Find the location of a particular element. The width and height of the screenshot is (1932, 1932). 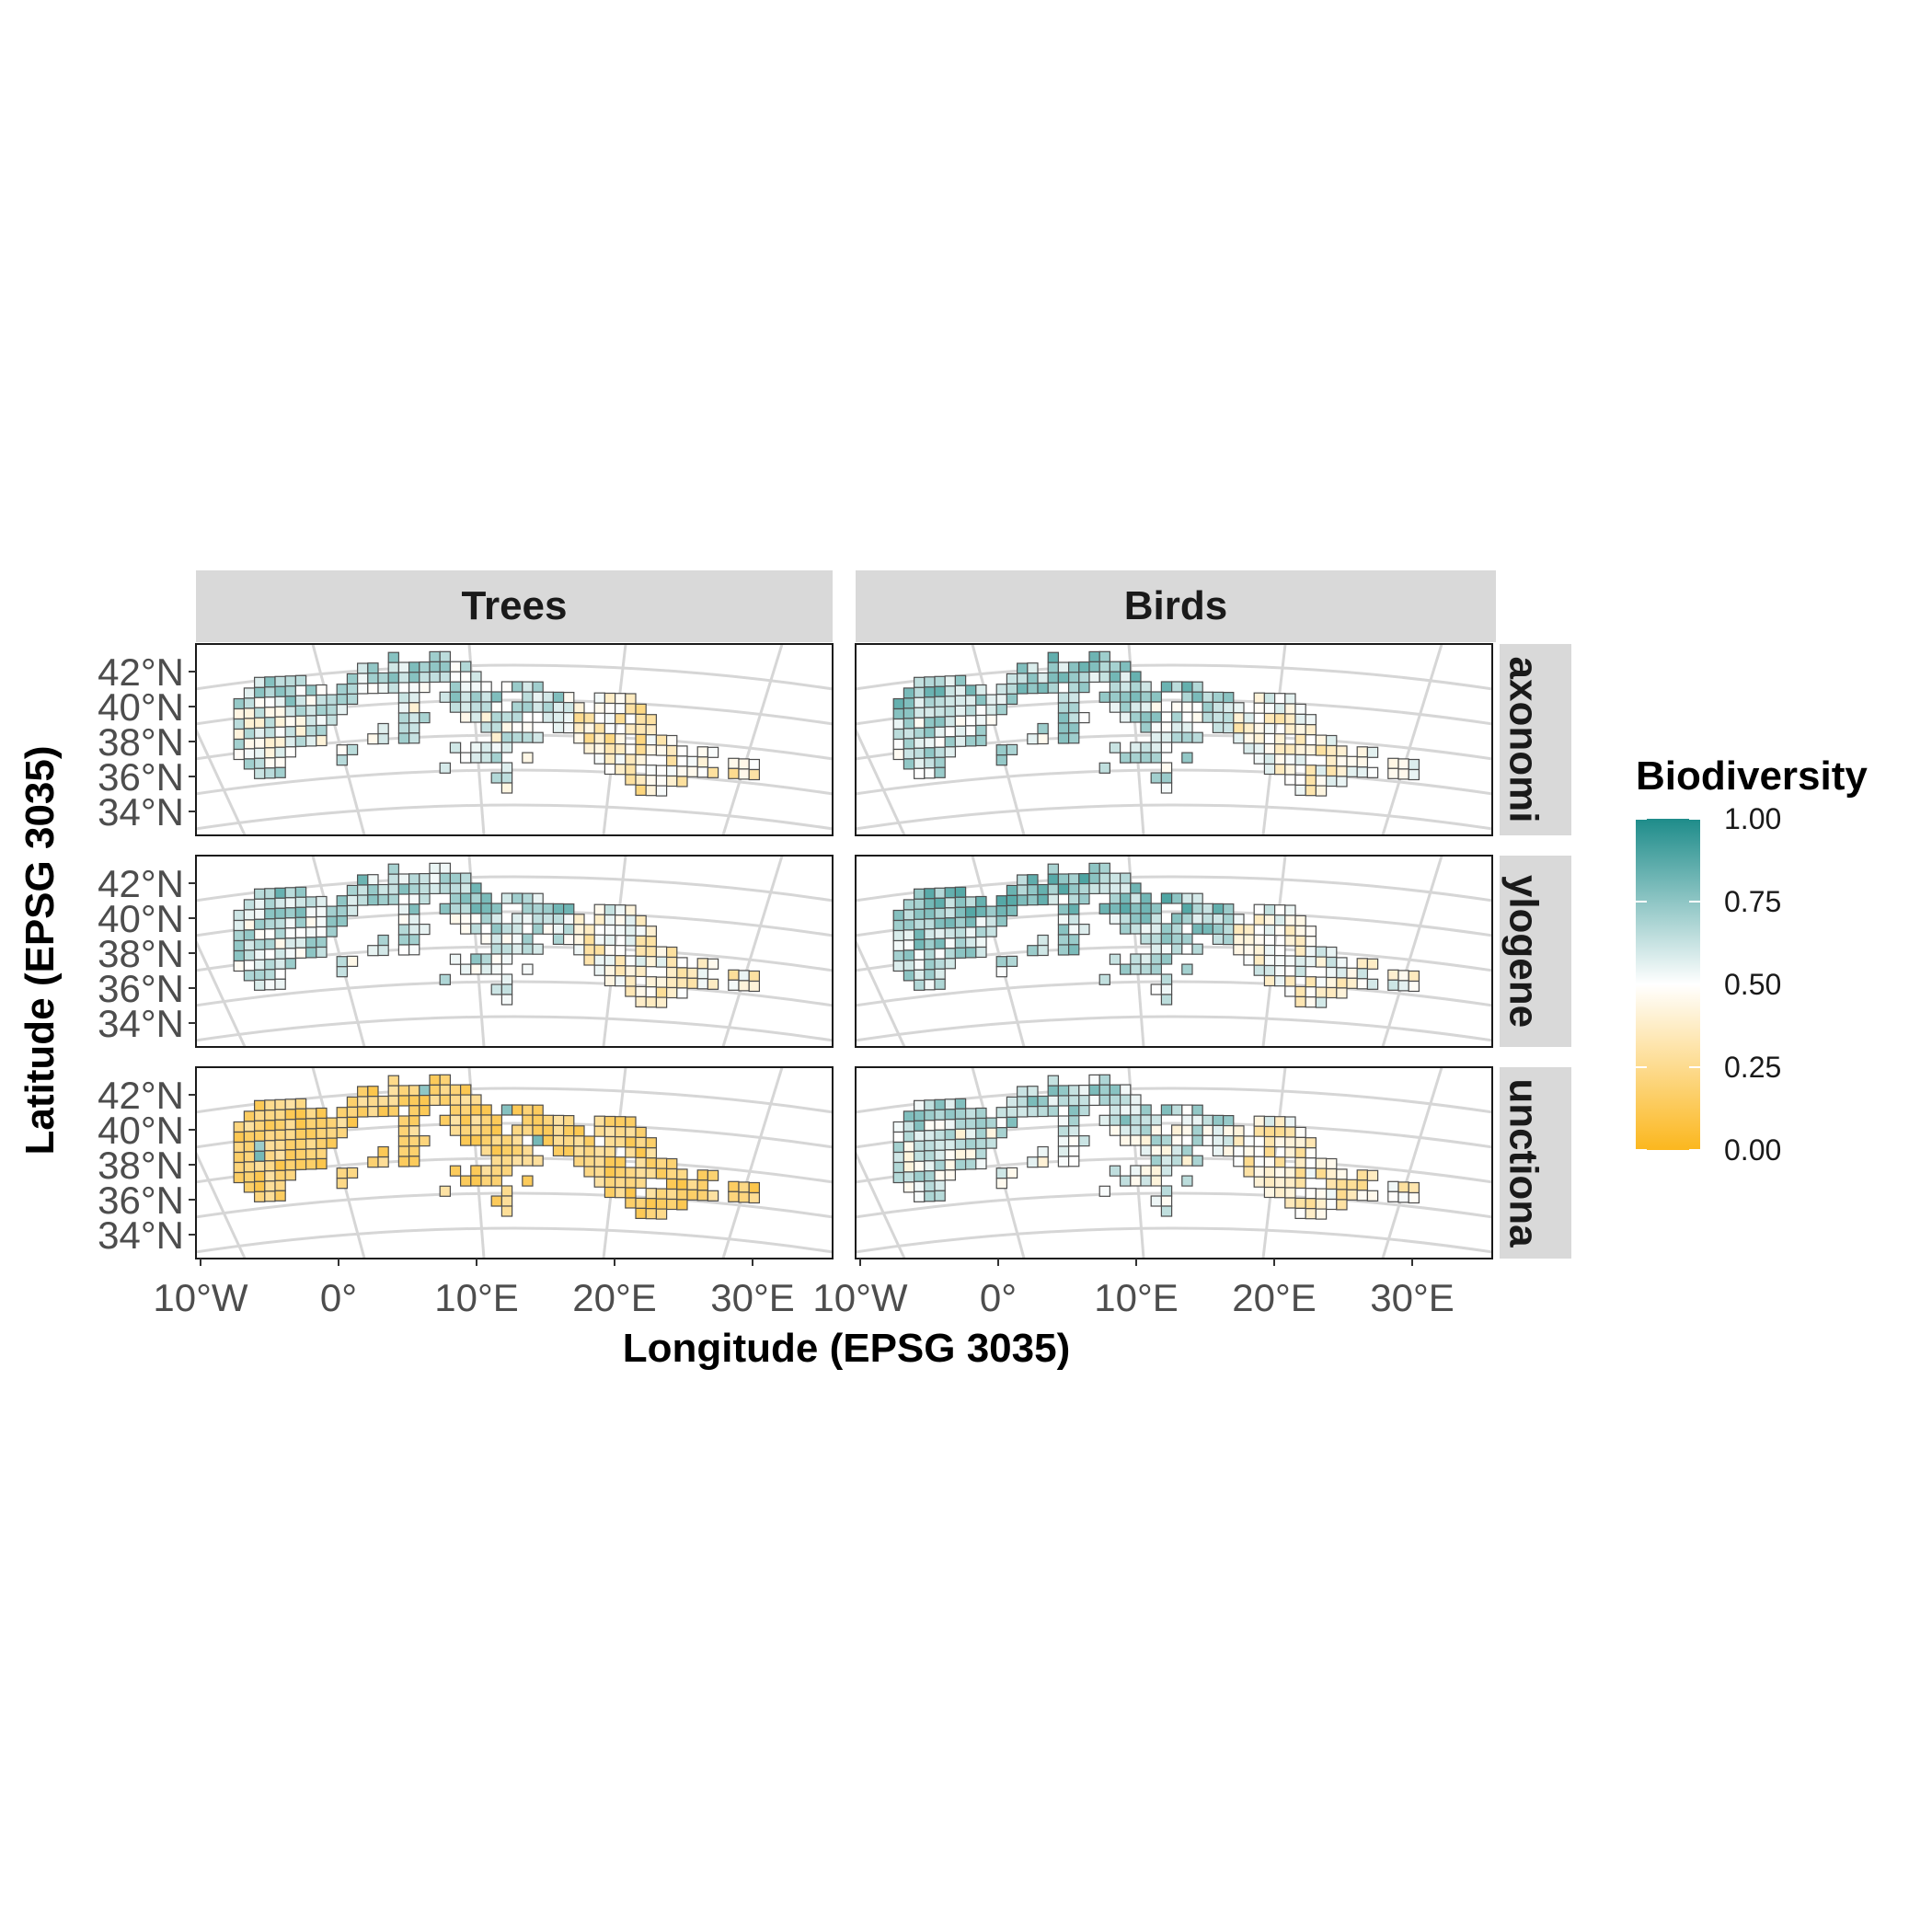

latitude-gridline is located at coordinates (514, 993).